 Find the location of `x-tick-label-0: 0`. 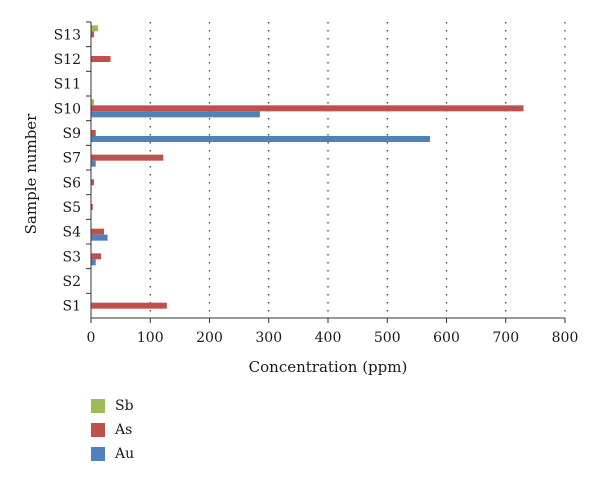

x-tick-label-0: 0 is located at coordinates (91, 338).